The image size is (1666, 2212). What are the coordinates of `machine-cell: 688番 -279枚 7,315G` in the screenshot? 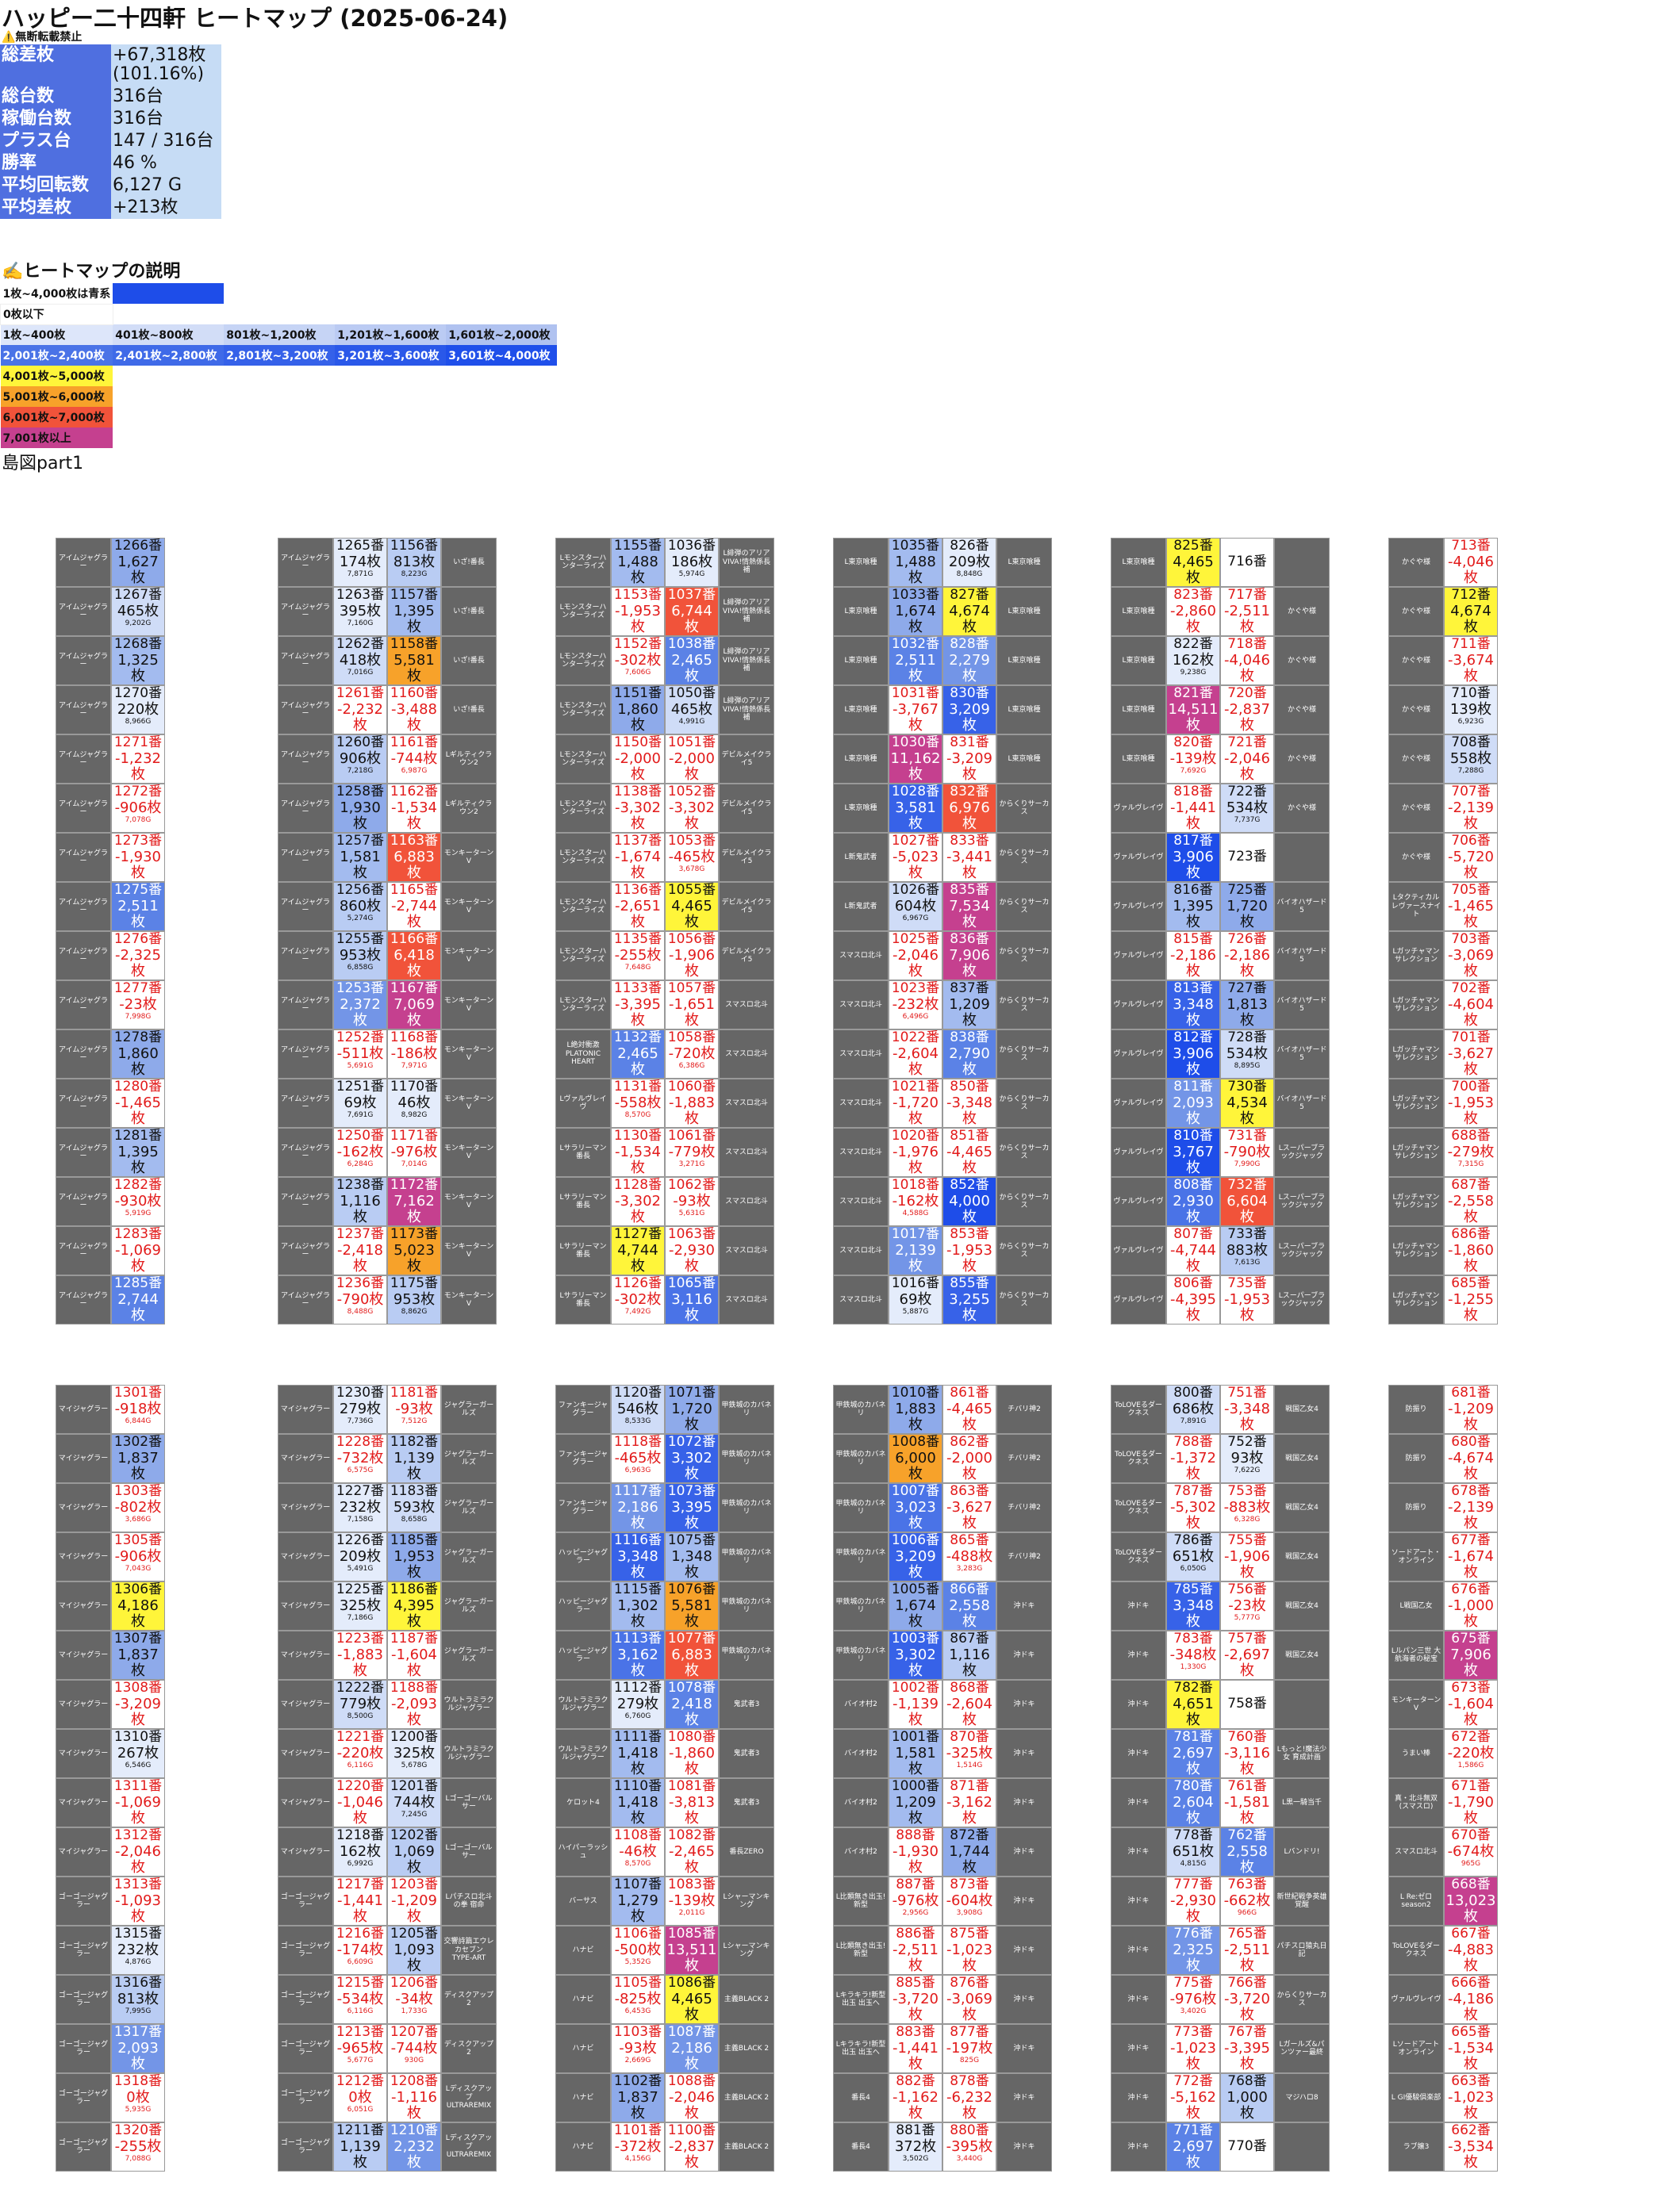 It's located at (1471, 1152).